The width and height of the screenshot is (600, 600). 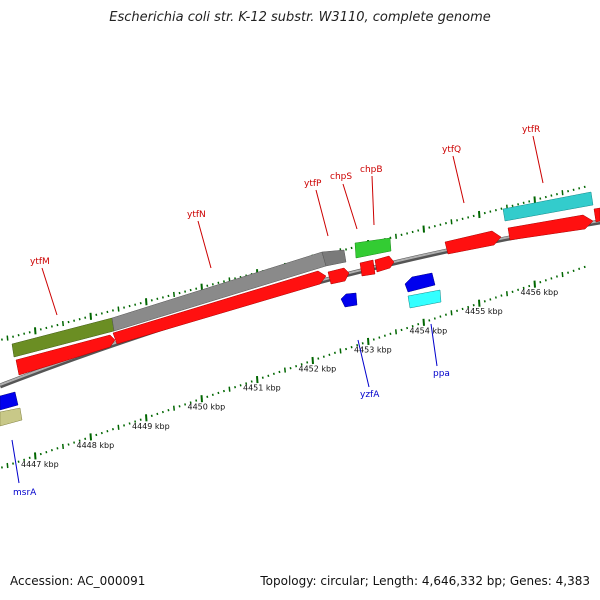 I want to click on label-msrA: msrA, so click(x=25, y=493).